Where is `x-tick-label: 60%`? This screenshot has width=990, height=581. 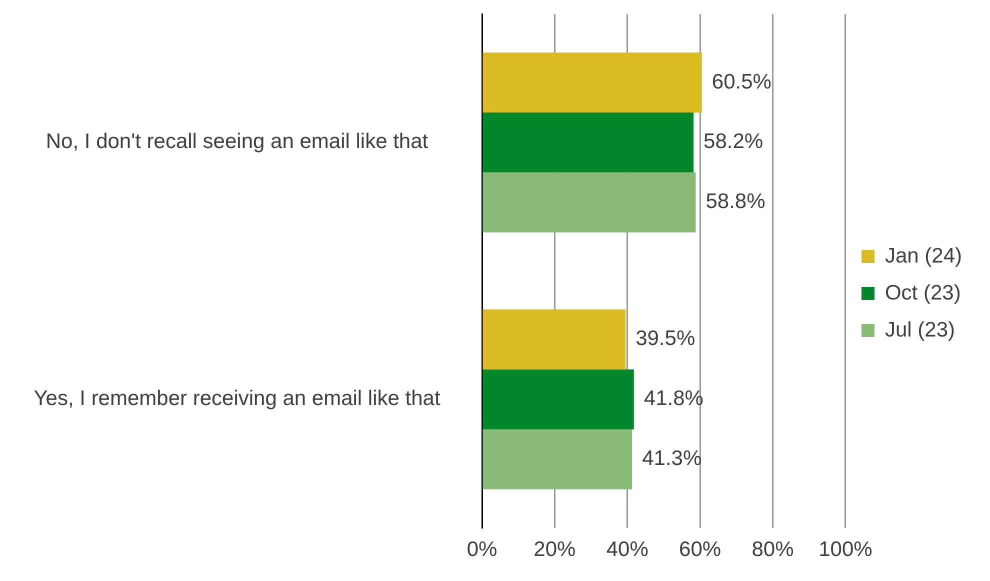
x-tick-label: 60% is located at coordinates (700, 550).